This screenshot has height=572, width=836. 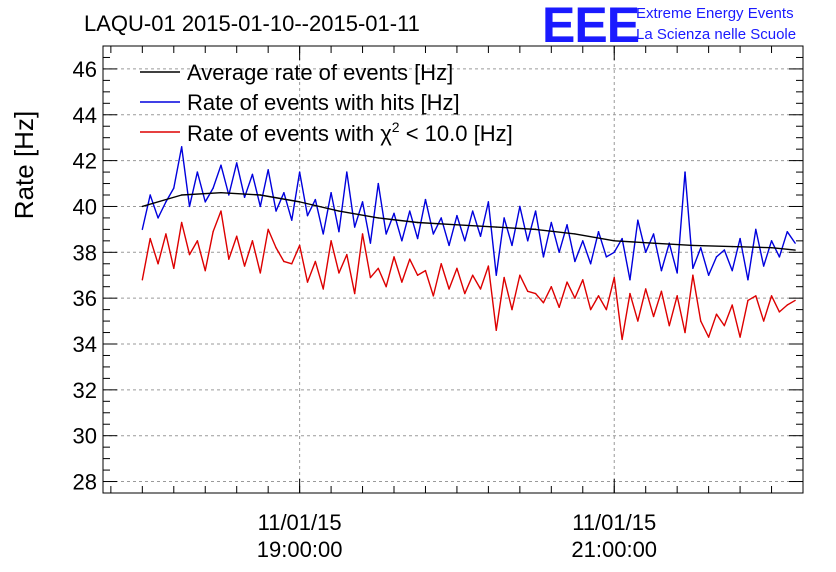 I want to click on legend-chi2-prefix: Rate of events with, so click(x=283, y=133).